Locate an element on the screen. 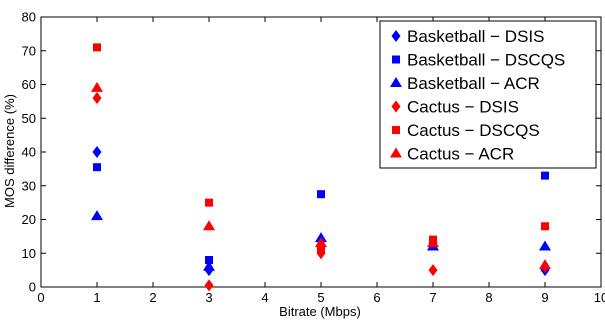 The width and height of the screenshot is (605, 320). y-tick-label: 10 is located at coordinates (29, 253).